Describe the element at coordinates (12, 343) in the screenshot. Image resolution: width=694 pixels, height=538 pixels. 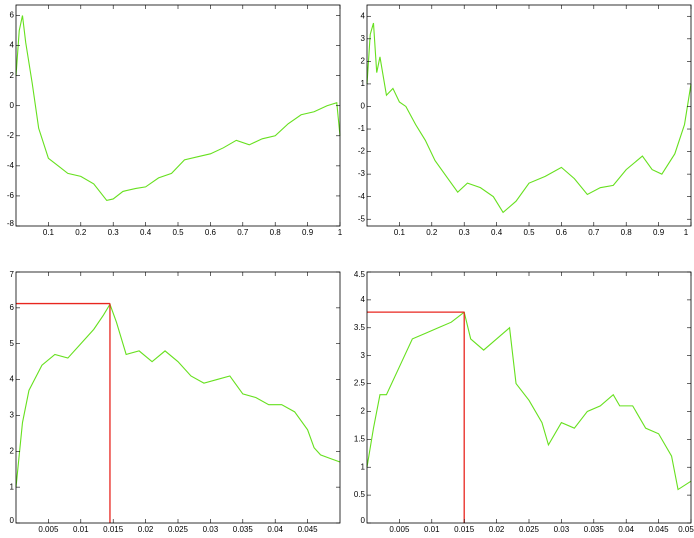
I see `y-tick-label: 5` at that location.